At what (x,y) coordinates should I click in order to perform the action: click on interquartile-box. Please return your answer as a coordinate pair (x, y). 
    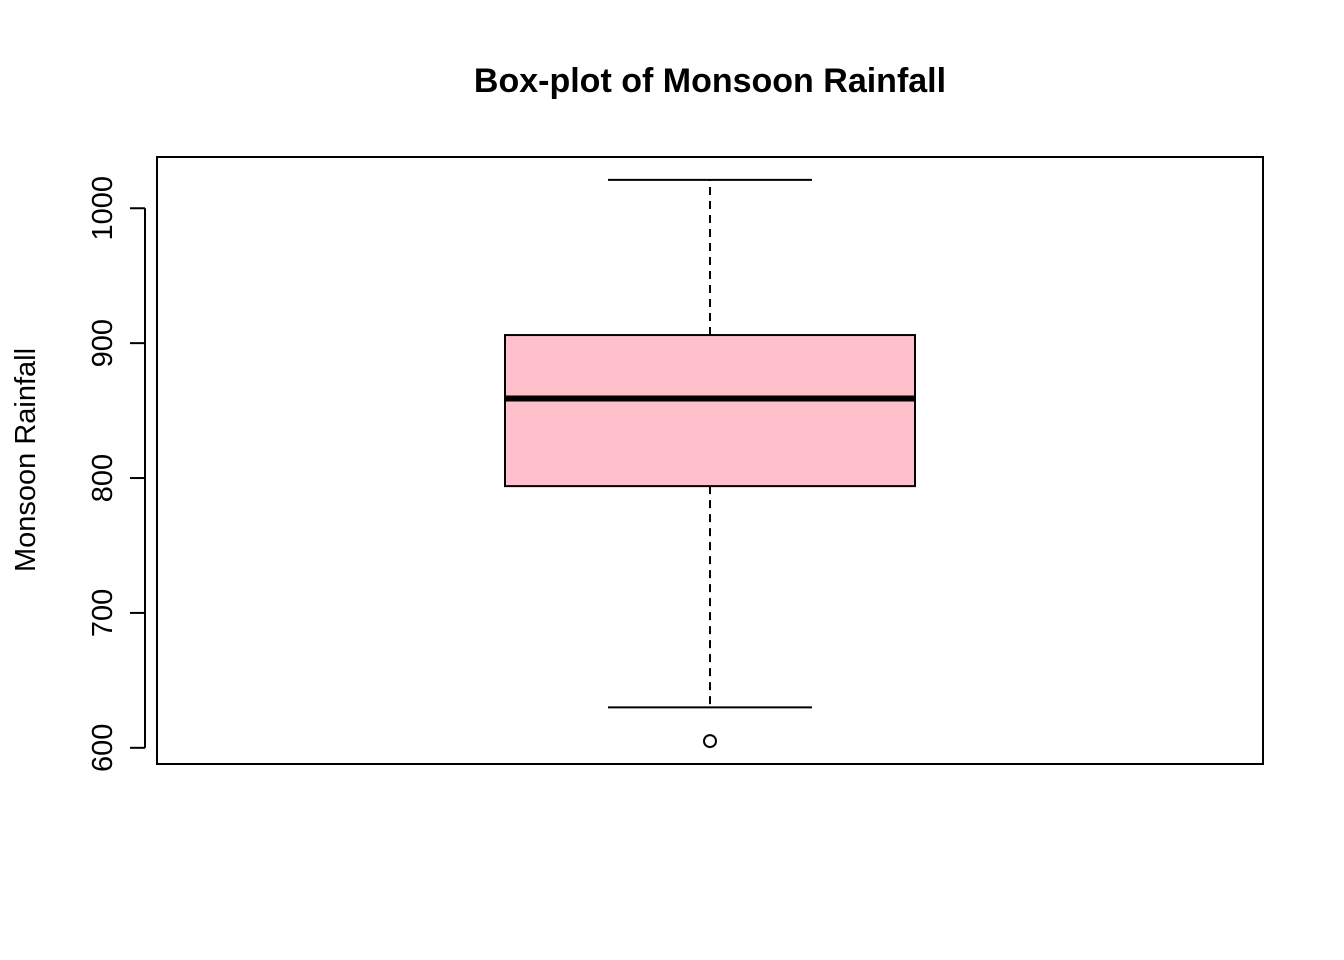
    Looking at the image, I should click on (710, 411).